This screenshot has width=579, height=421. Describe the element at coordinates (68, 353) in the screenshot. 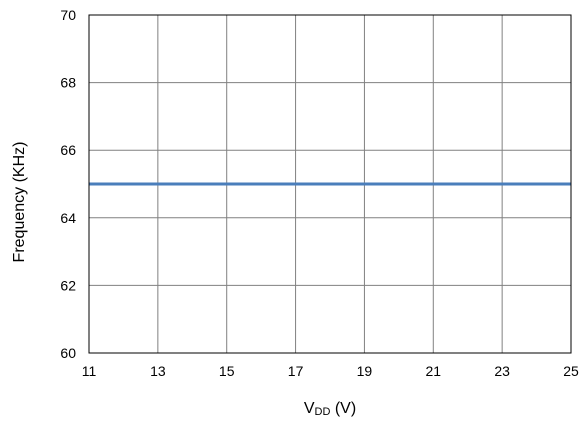

I see `y-tick-label: 60` at that location.